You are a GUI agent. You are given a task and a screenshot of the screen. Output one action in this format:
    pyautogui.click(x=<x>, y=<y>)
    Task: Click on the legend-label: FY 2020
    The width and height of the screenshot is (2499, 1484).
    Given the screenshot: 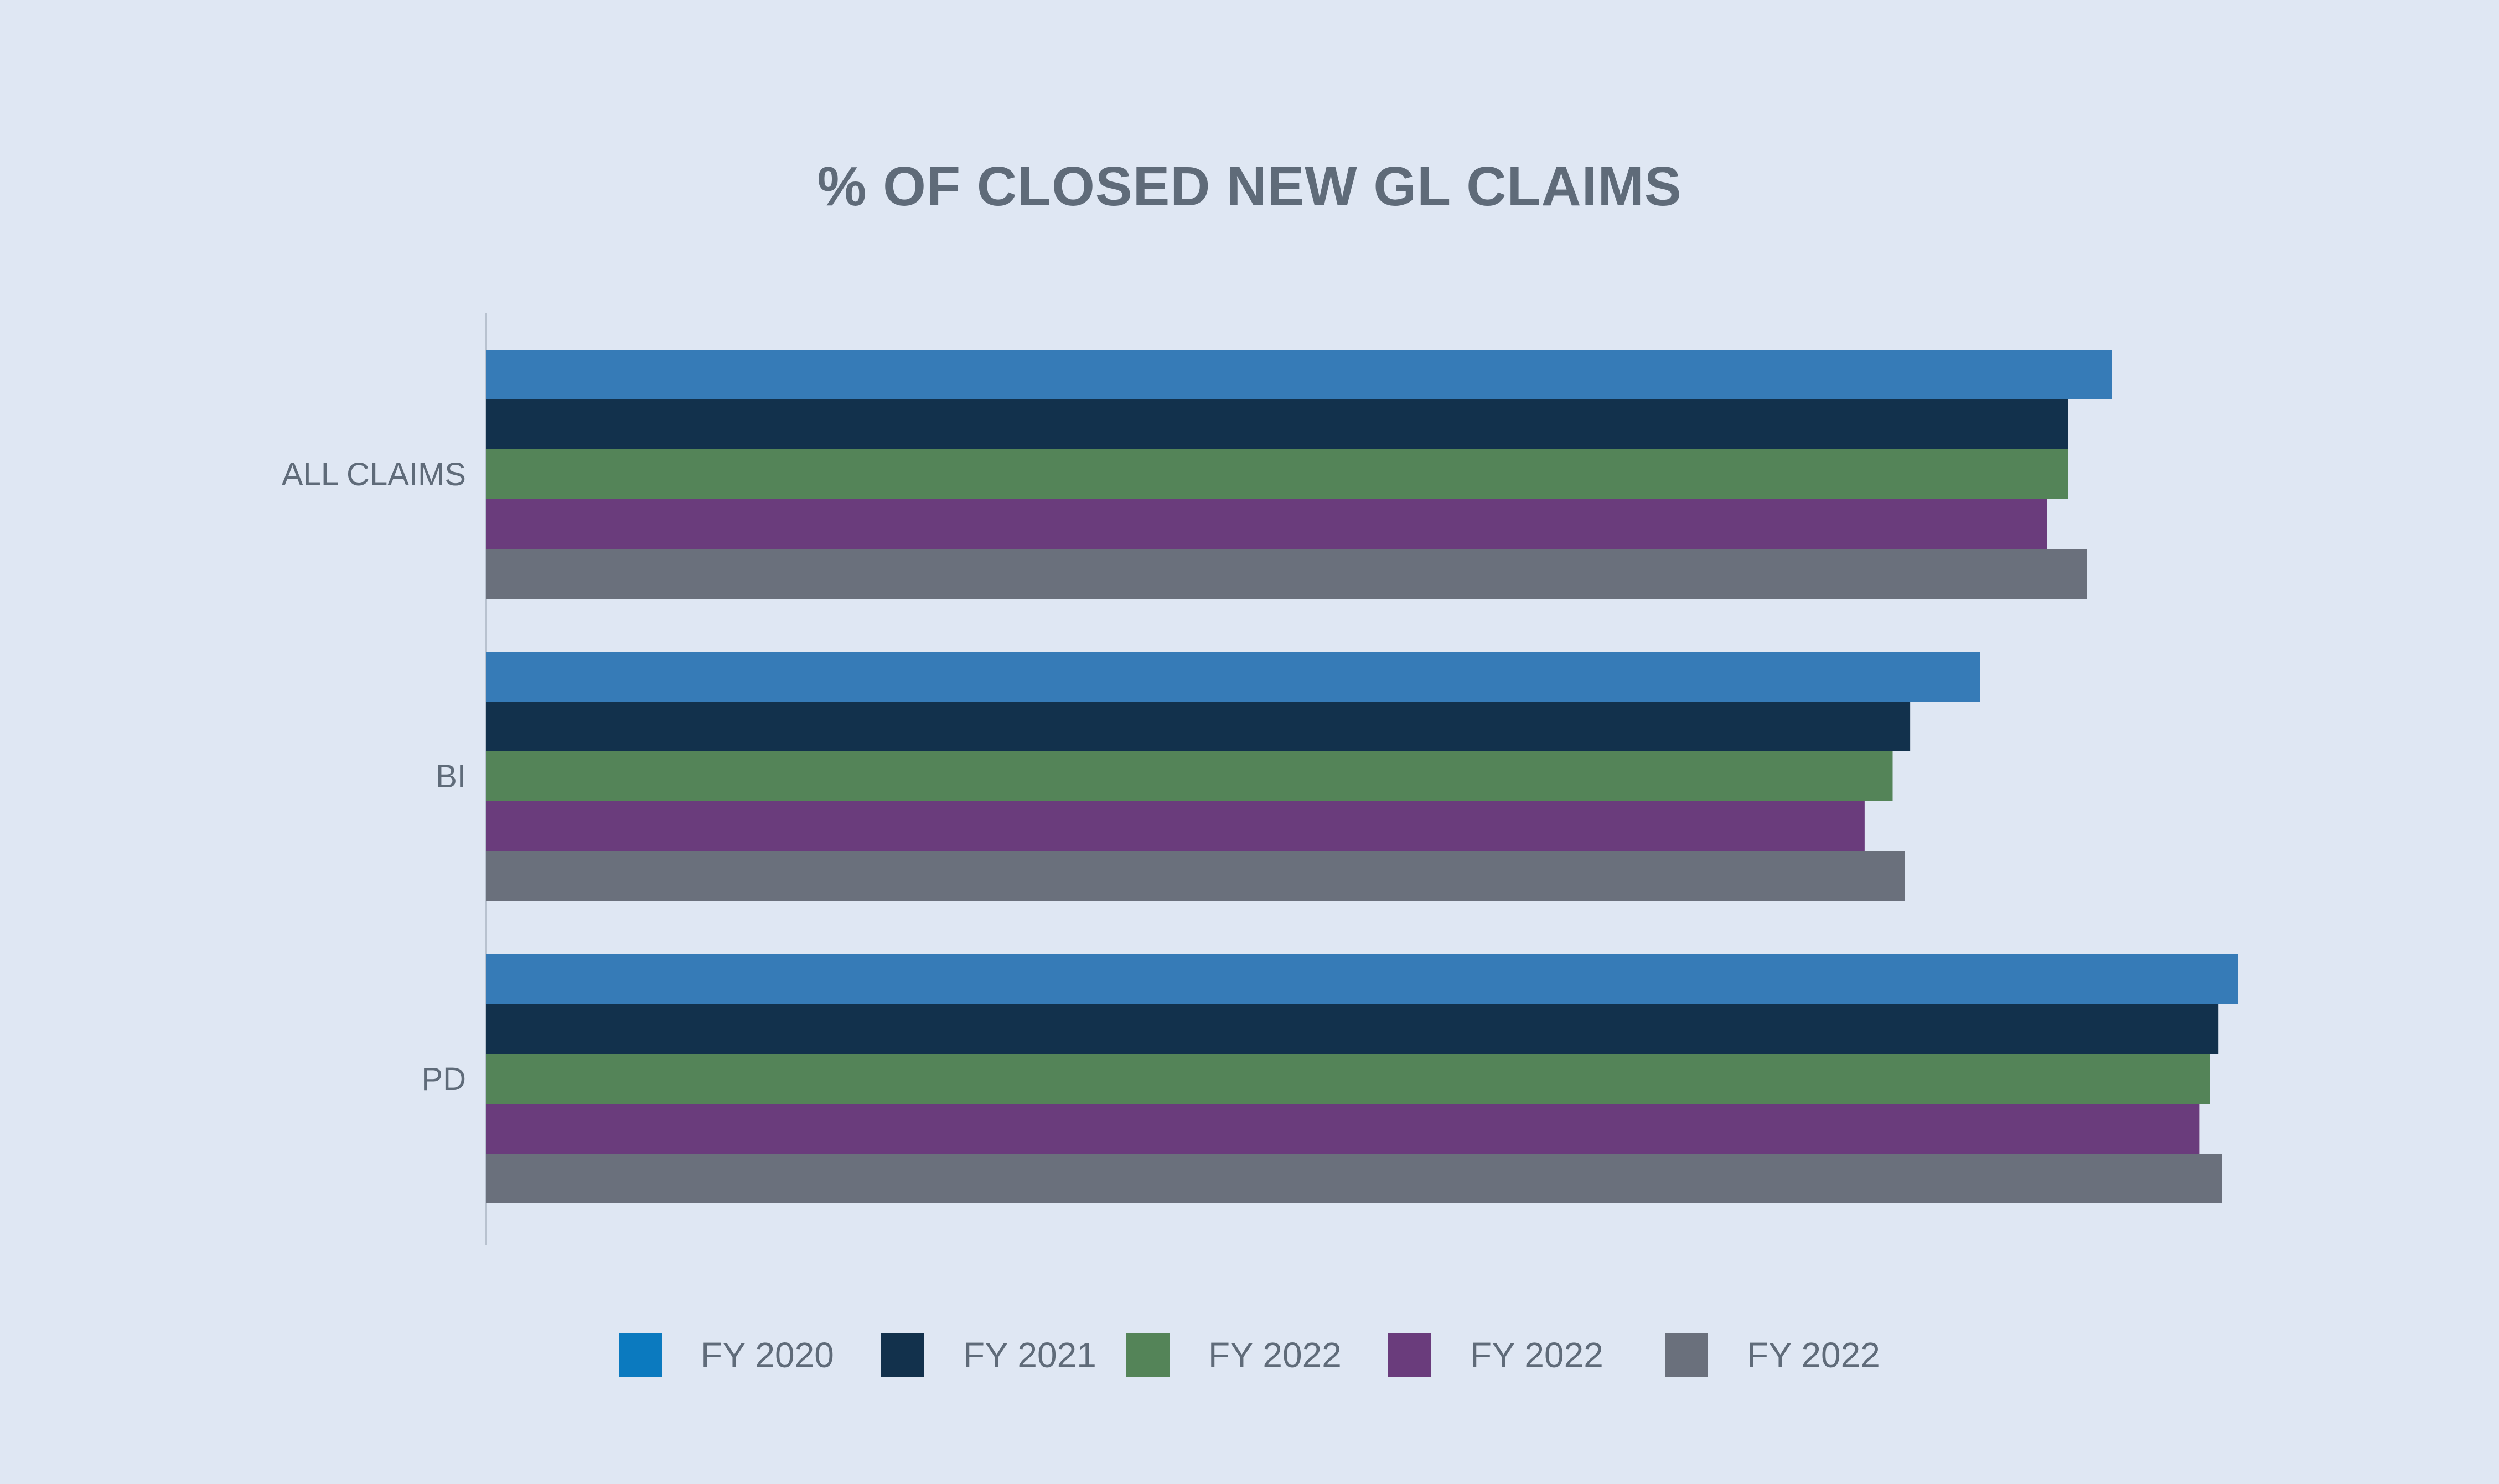 What is the action you would take?
    pyautogui.click(x=767, y=1355)
    